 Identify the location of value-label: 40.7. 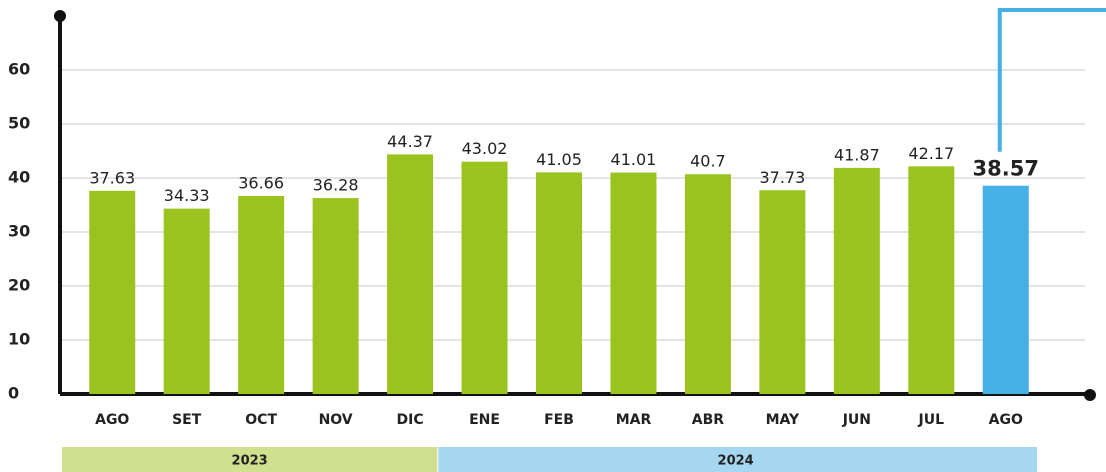
(708, 161).